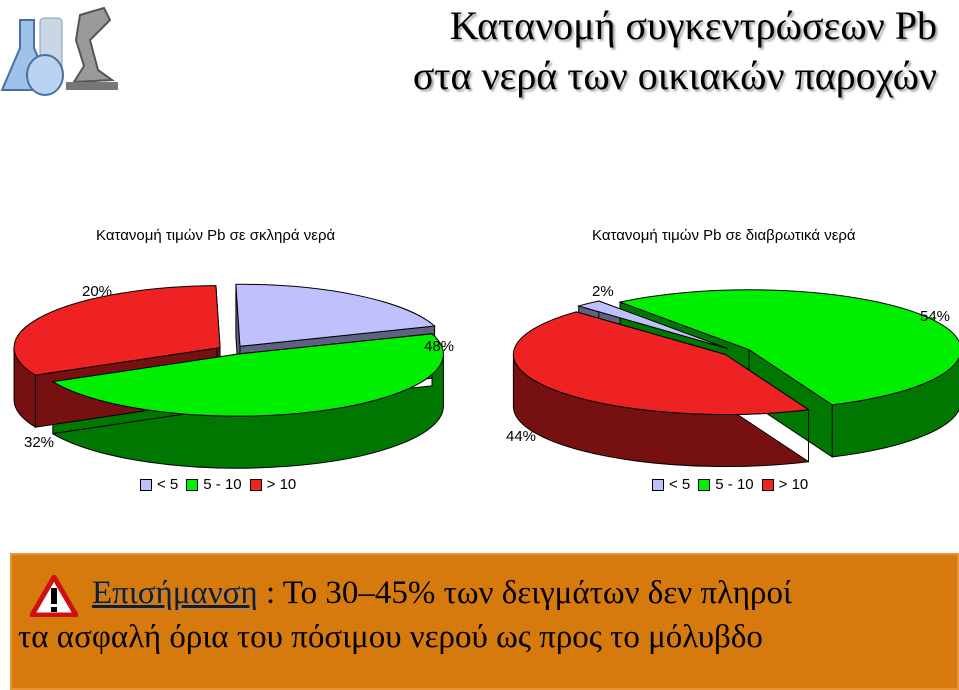 This screenshot has height=690, width=959. What do you see at coordinates (693, 25) in the screenshot?
I see `slide-title-line1: Κατανομή συγκεντρώσεων Pb` at bounding box center [693, 25].